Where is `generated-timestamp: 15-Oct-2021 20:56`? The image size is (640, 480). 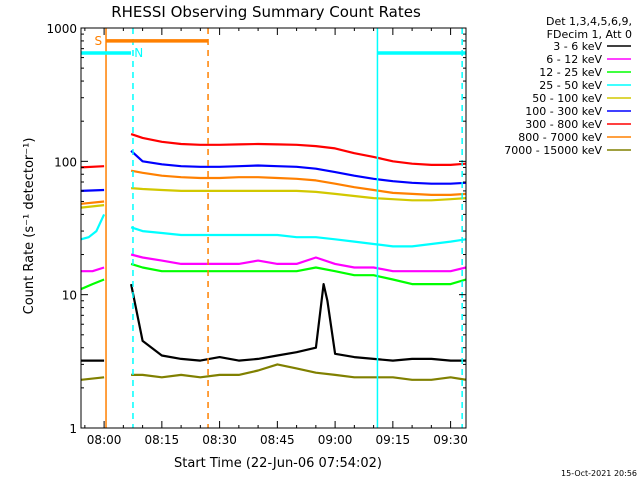 generated-timestamp: 15-Oct-2021 20:56 is located at coordinates (599, 473).